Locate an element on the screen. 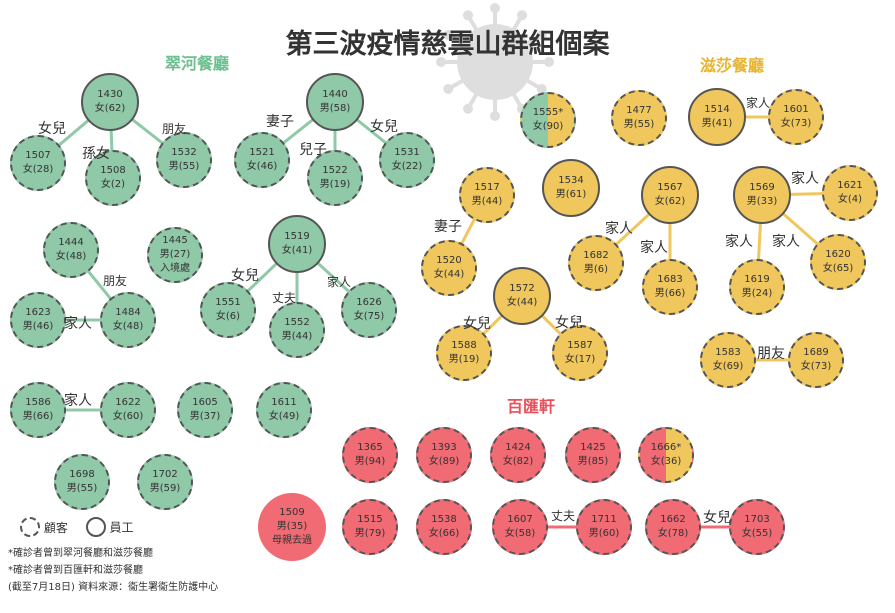 The image size is (895, 613). case-number: 1586 is located at coordinates (38, 402).